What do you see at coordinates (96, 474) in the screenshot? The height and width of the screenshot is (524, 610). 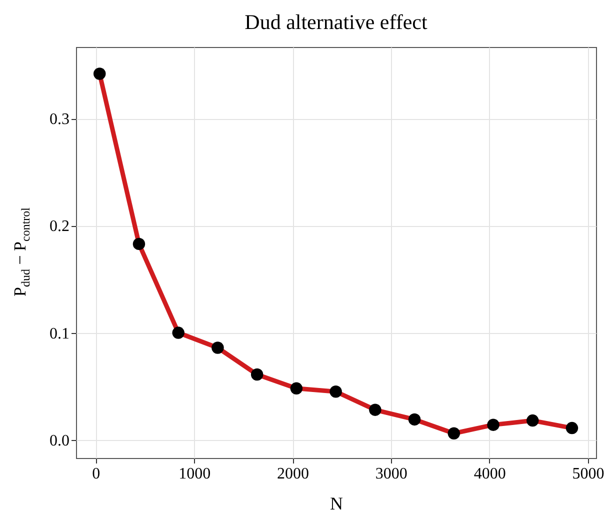 I see `x-tick-label: 0` at bounding box center [96, 474].